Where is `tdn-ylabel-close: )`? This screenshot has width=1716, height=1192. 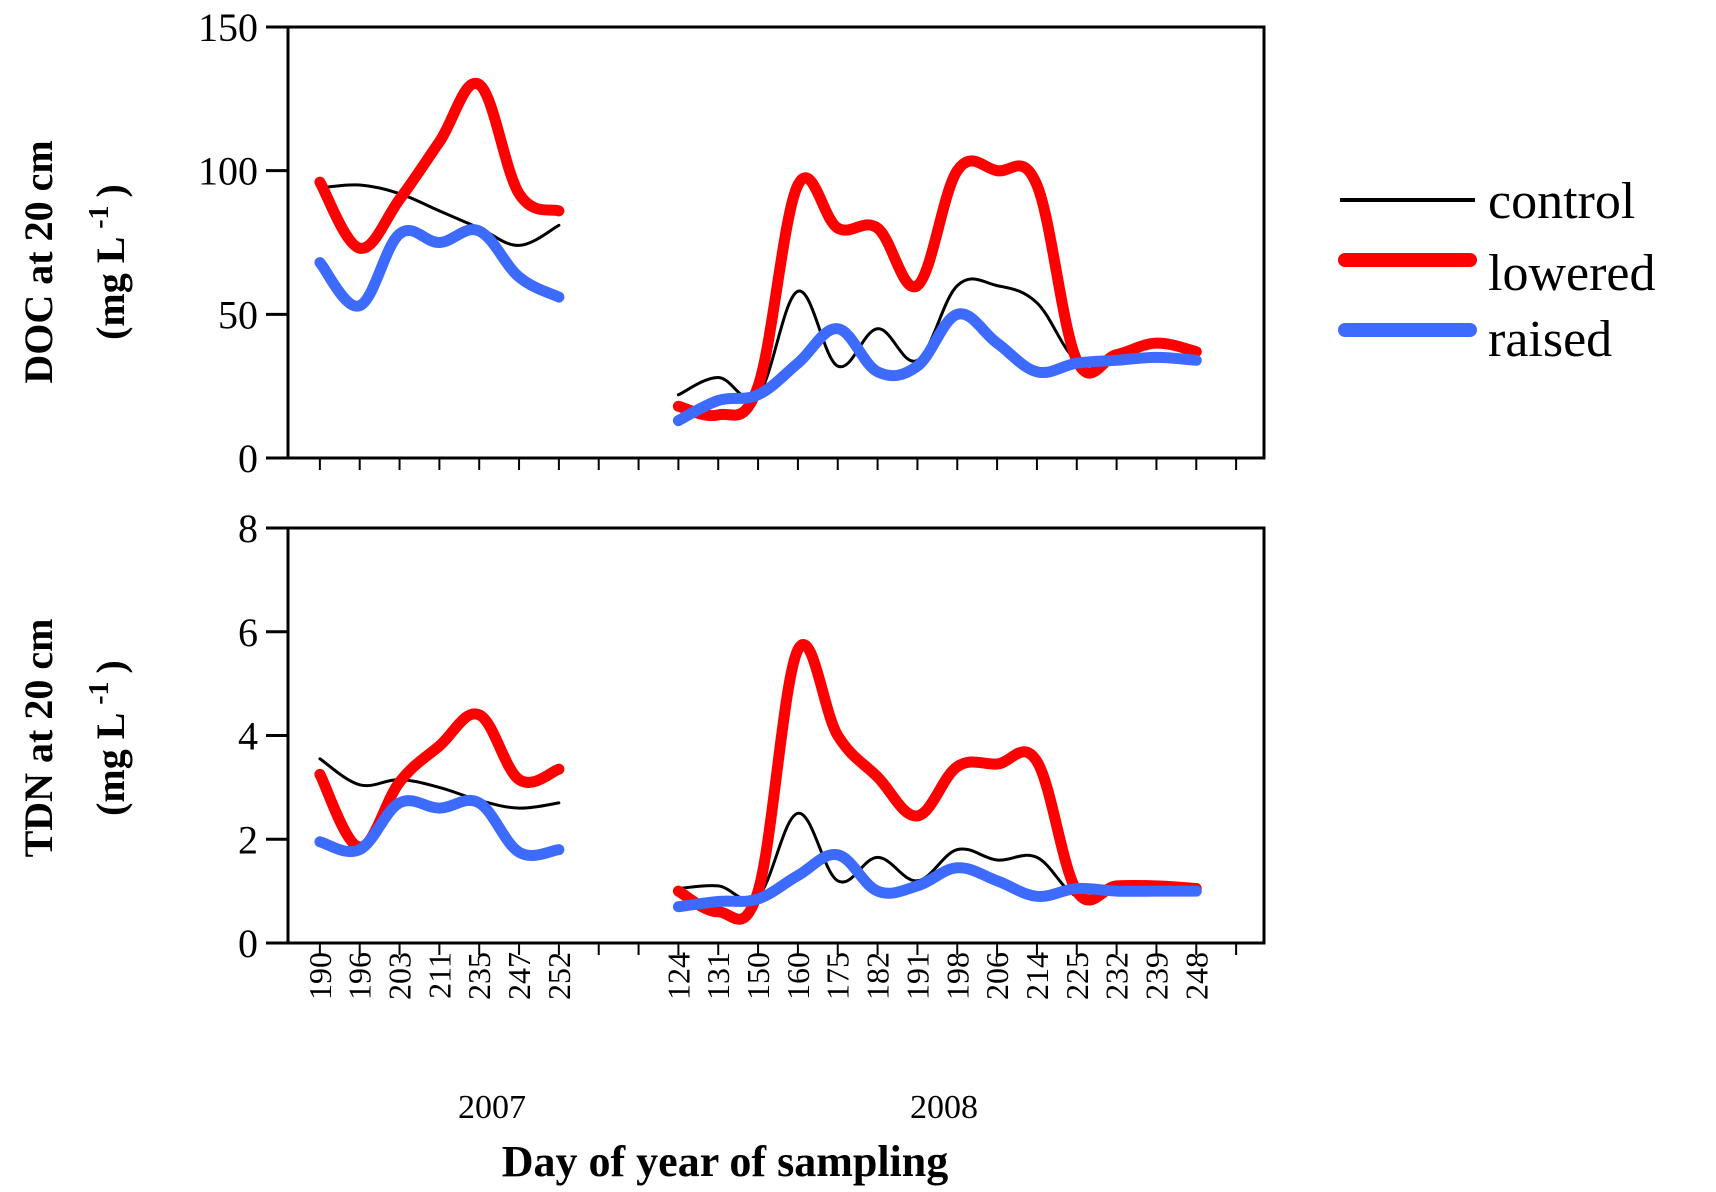 tdn-ylabel-close: ) is located at coordinates (110, 666).